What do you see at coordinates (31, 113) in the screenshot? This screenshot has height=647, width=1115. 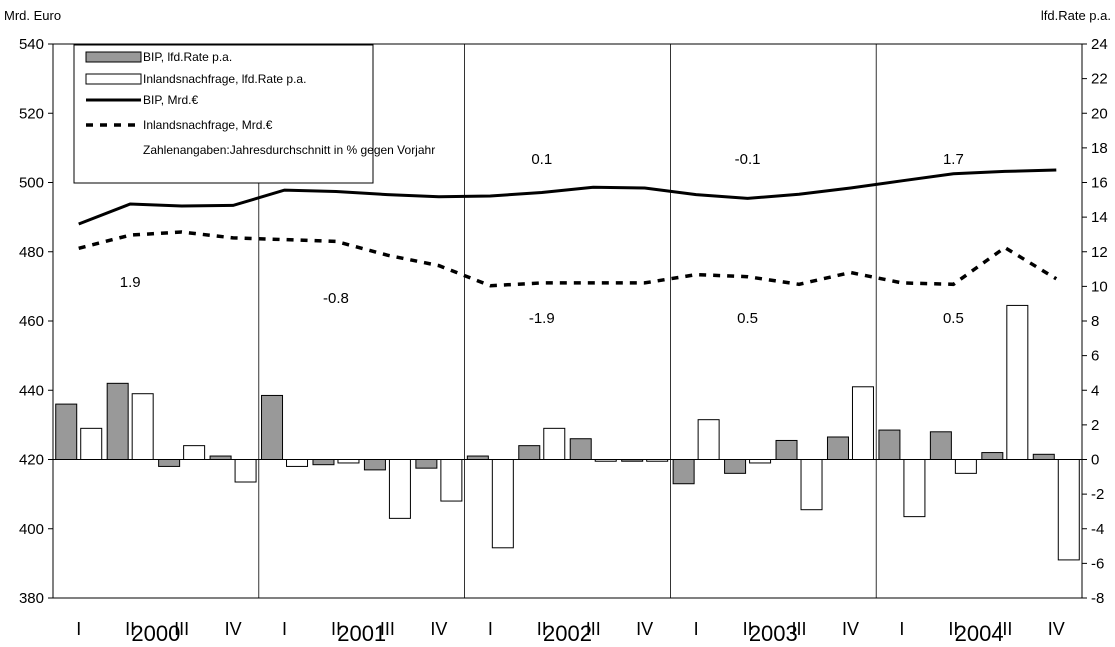 I see `left-tick-label: 520` at bounding box center [31, 113].